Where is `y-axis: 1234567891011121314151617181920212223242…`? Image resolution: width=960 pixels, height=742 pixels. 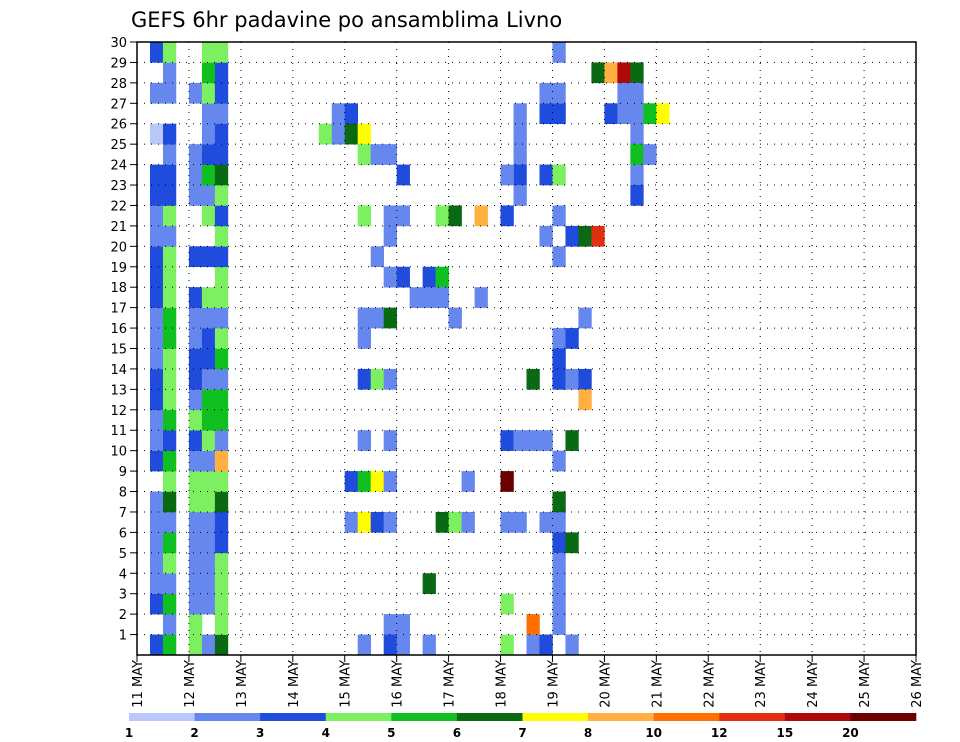
y-axis: 1234567891011121314151617181920212223242… is located at coordinates (123, 340).